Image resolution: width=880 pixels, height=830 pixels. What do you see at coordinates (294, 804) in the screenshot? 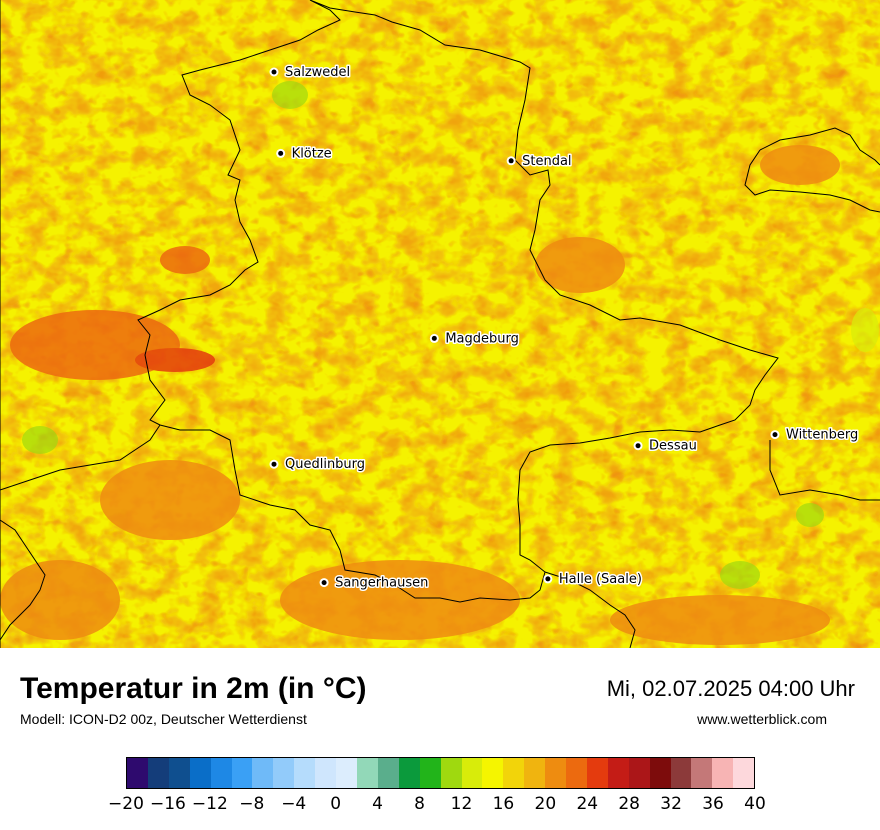
I see `legend-tick-label: −4` at bounding box center [294, 804].